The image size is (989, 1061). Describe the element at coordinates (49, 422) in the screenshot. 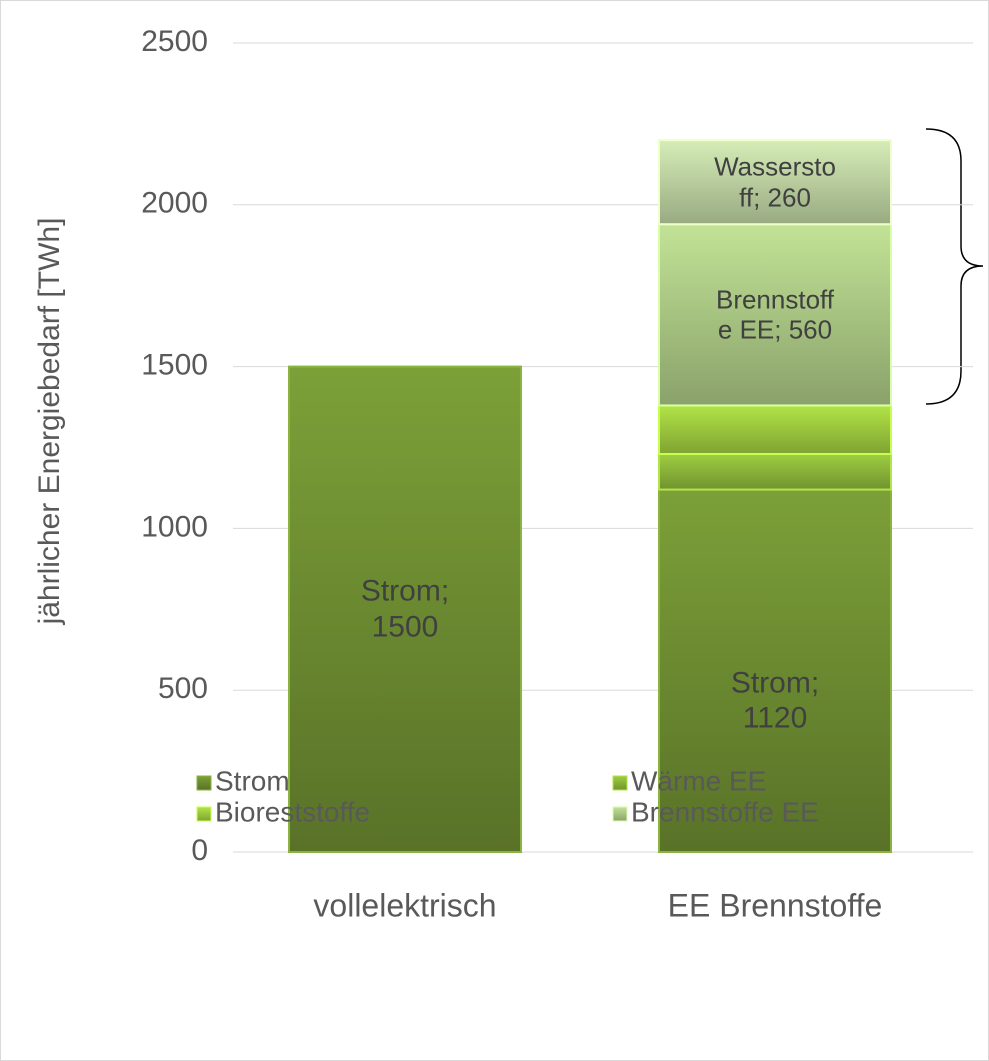

I see `y-axis-label: jährlicher Energiebedarf [TWh]` at that location.